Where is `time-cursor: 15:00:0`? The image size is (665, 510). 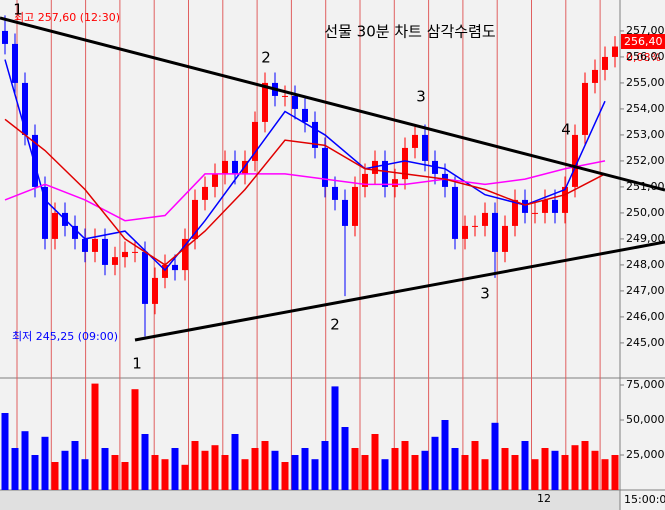
time-cursor: 15:00:0 is located at coordinates (644, 499).